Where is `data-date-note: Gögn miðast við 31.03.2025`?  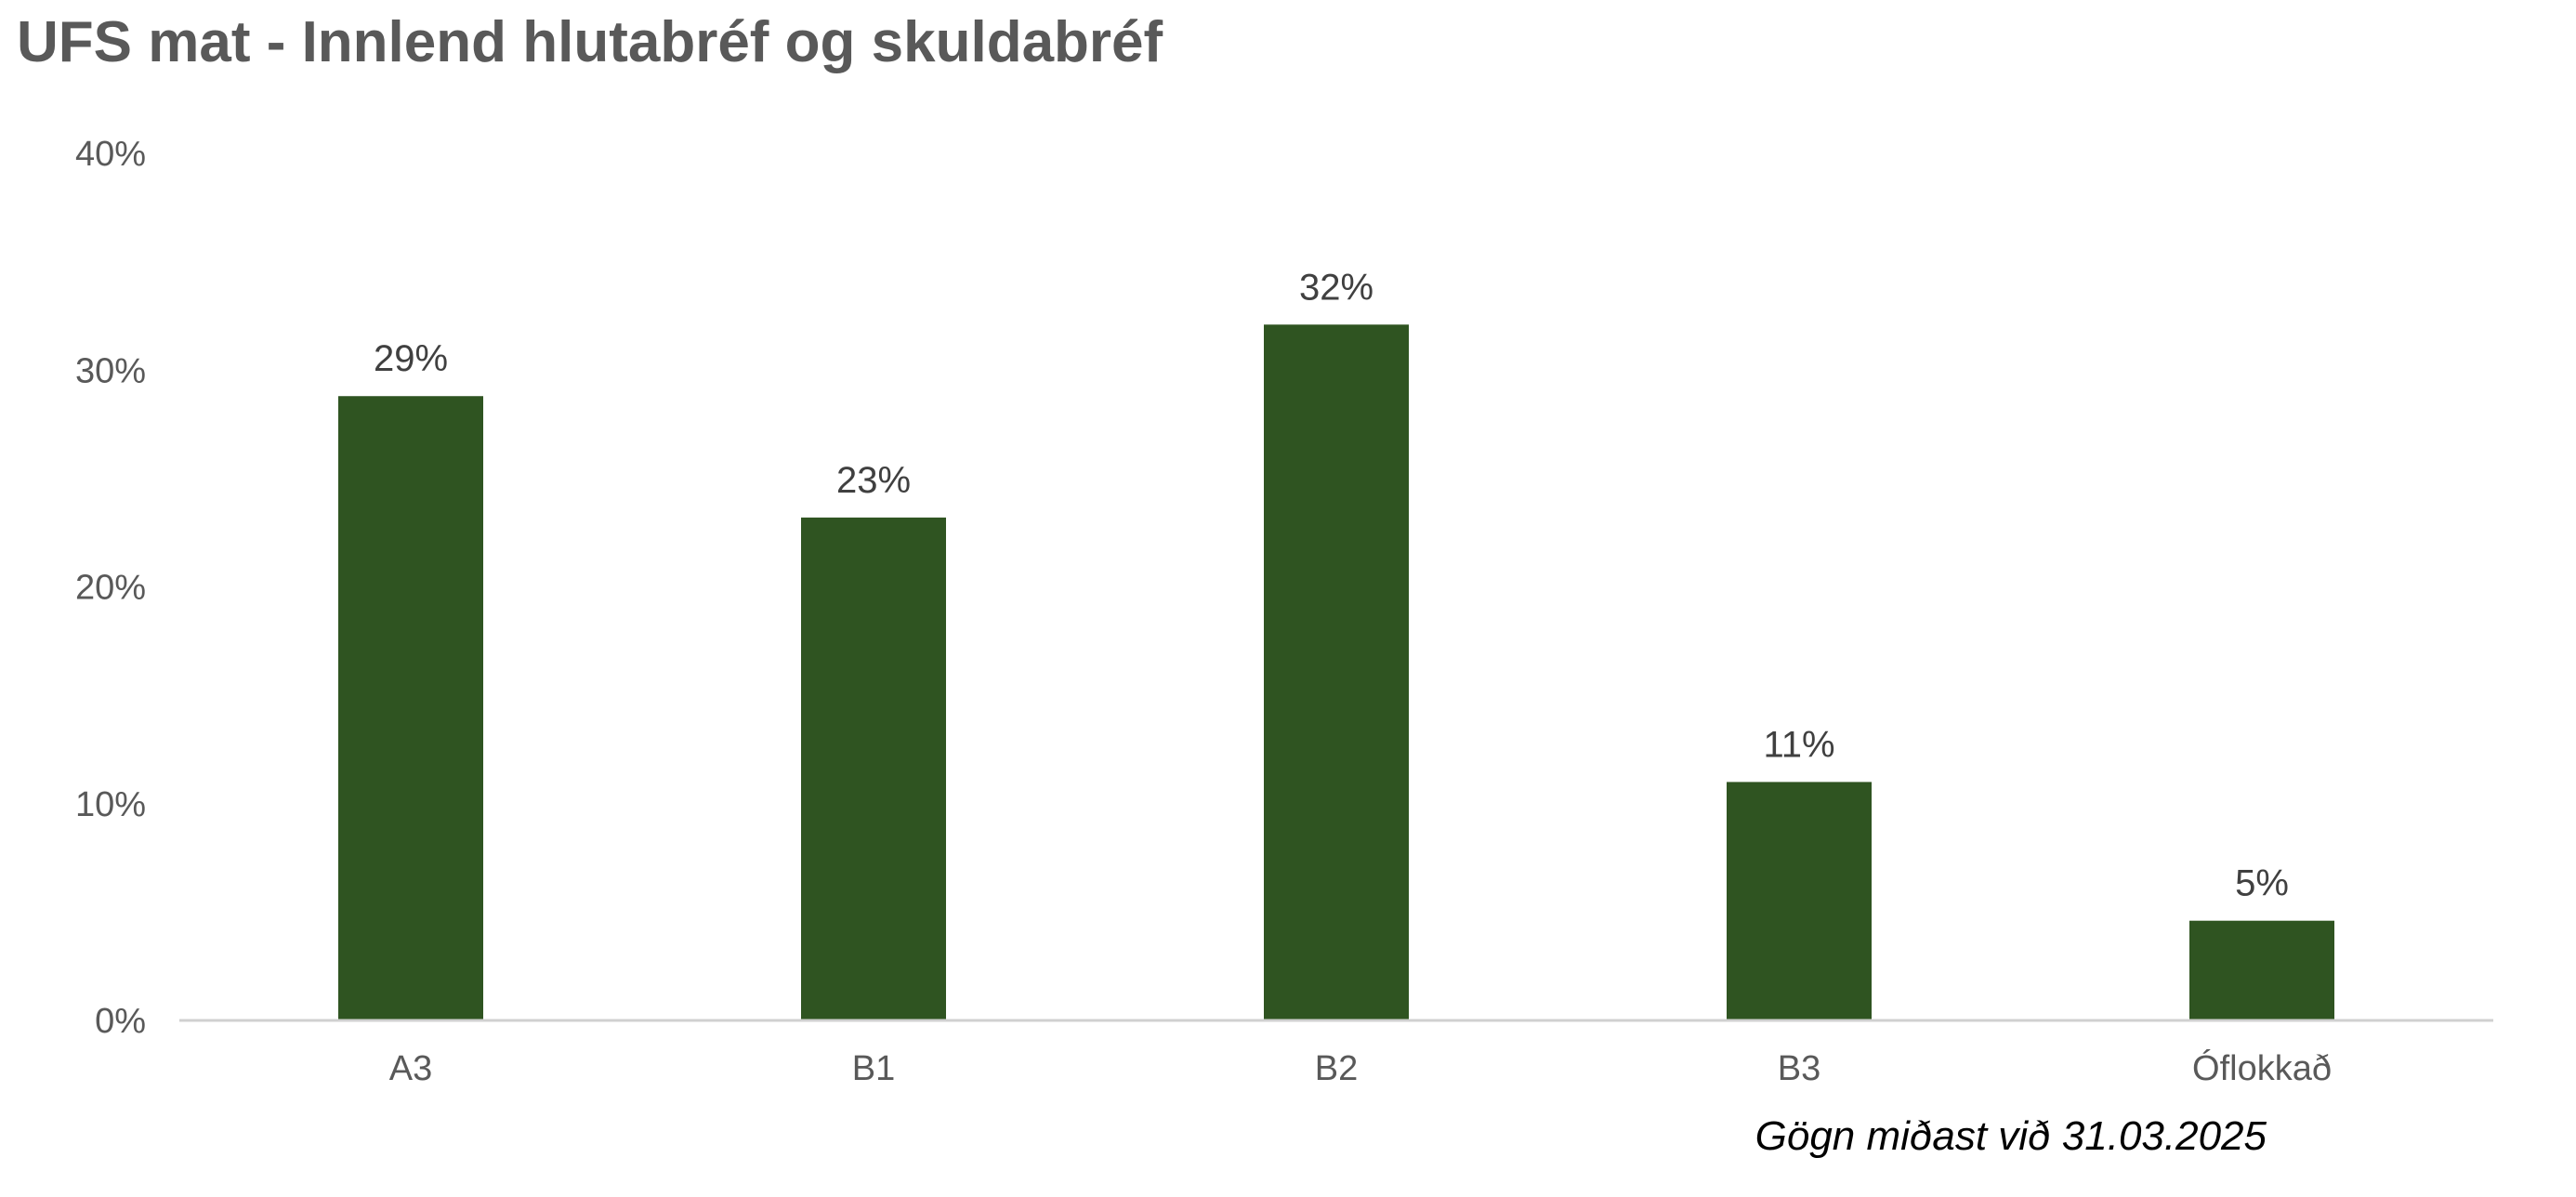
data-date-note: Gögn miðast við 31.03.2025 is located at coordinates (2011, 1136).